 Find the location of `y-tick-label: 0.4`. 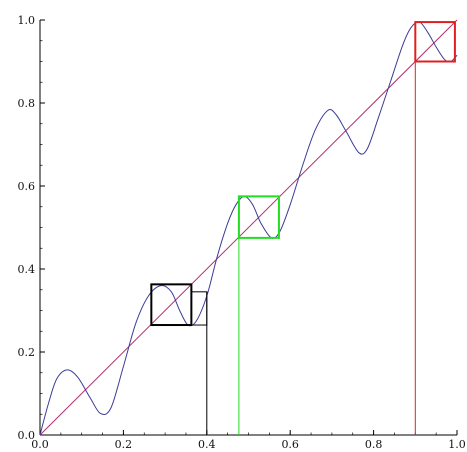

y-tick-label: 0.4 is located at coordinates (27, 269).